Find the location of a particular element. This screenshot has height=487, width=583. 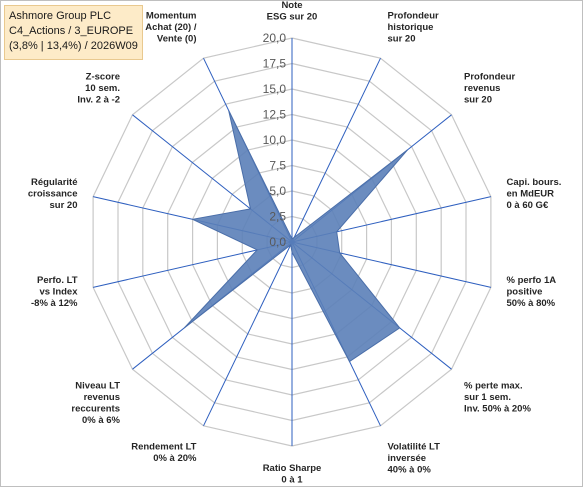

category-label: Perfo. LT vs Index -8% à 12% is located at coordinates (54, 292).